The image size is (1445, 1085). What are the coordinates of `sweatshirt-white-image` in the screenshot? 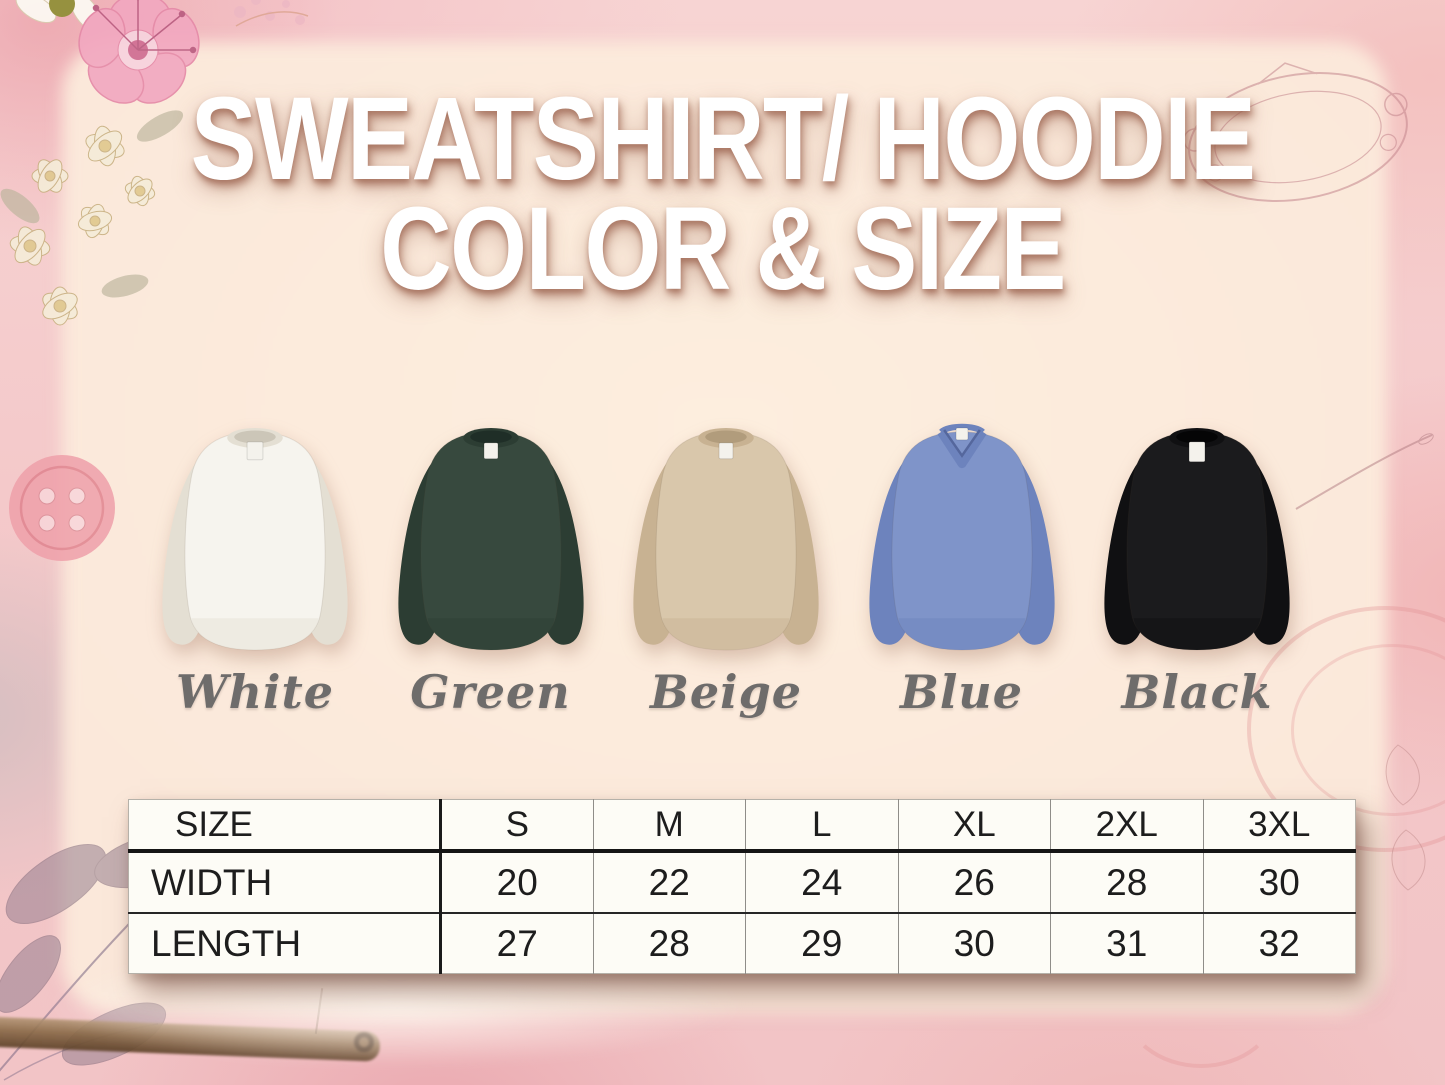 It's located at (255, 539).